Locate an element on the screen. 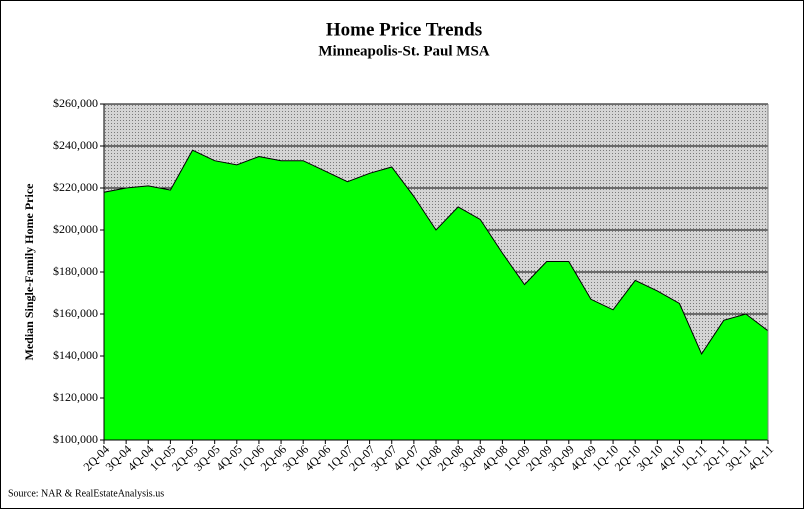 This screenshot has width=805, height=515. y-tick-label: $140,000 is located at coordinates (75, 355).